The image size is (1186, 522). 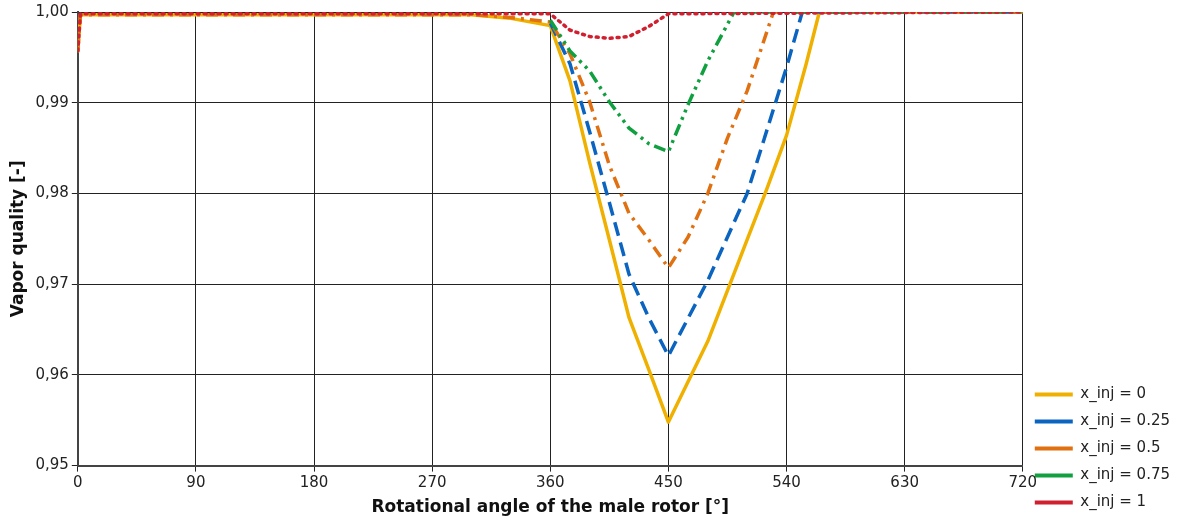 What do you see at coordinates (52, 10) in the screenshot?
I see `y-tick-label: 1,00` at bounding box center [52, 10].